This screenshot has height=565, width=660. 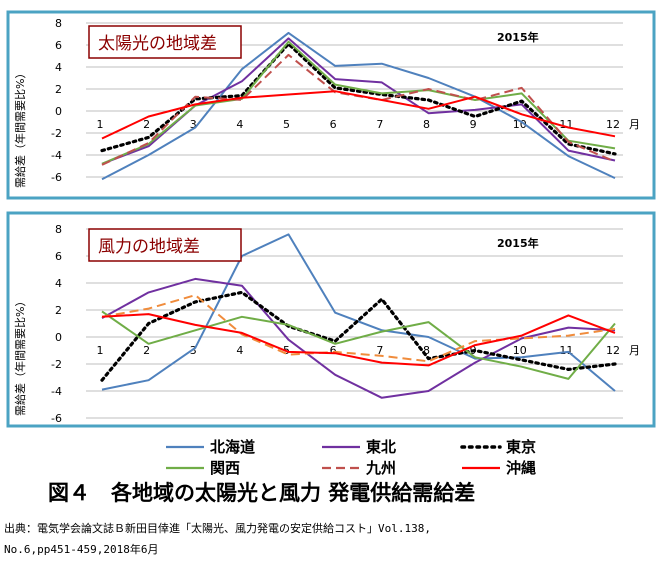 What do you see at coordinates (56, 155) in the screenshot?
I see `solar-y-tick-label: -4` at bounding box center [56, 155].